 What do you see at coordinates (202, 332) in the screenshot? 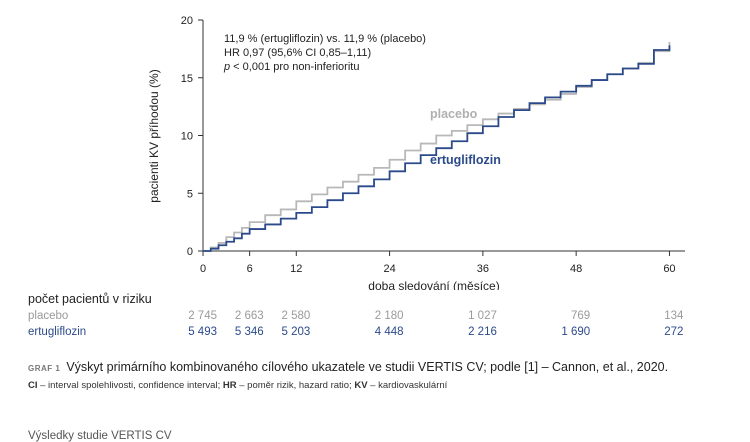
I see `risk-cell: 5 493` at bounding box center [202, 332].